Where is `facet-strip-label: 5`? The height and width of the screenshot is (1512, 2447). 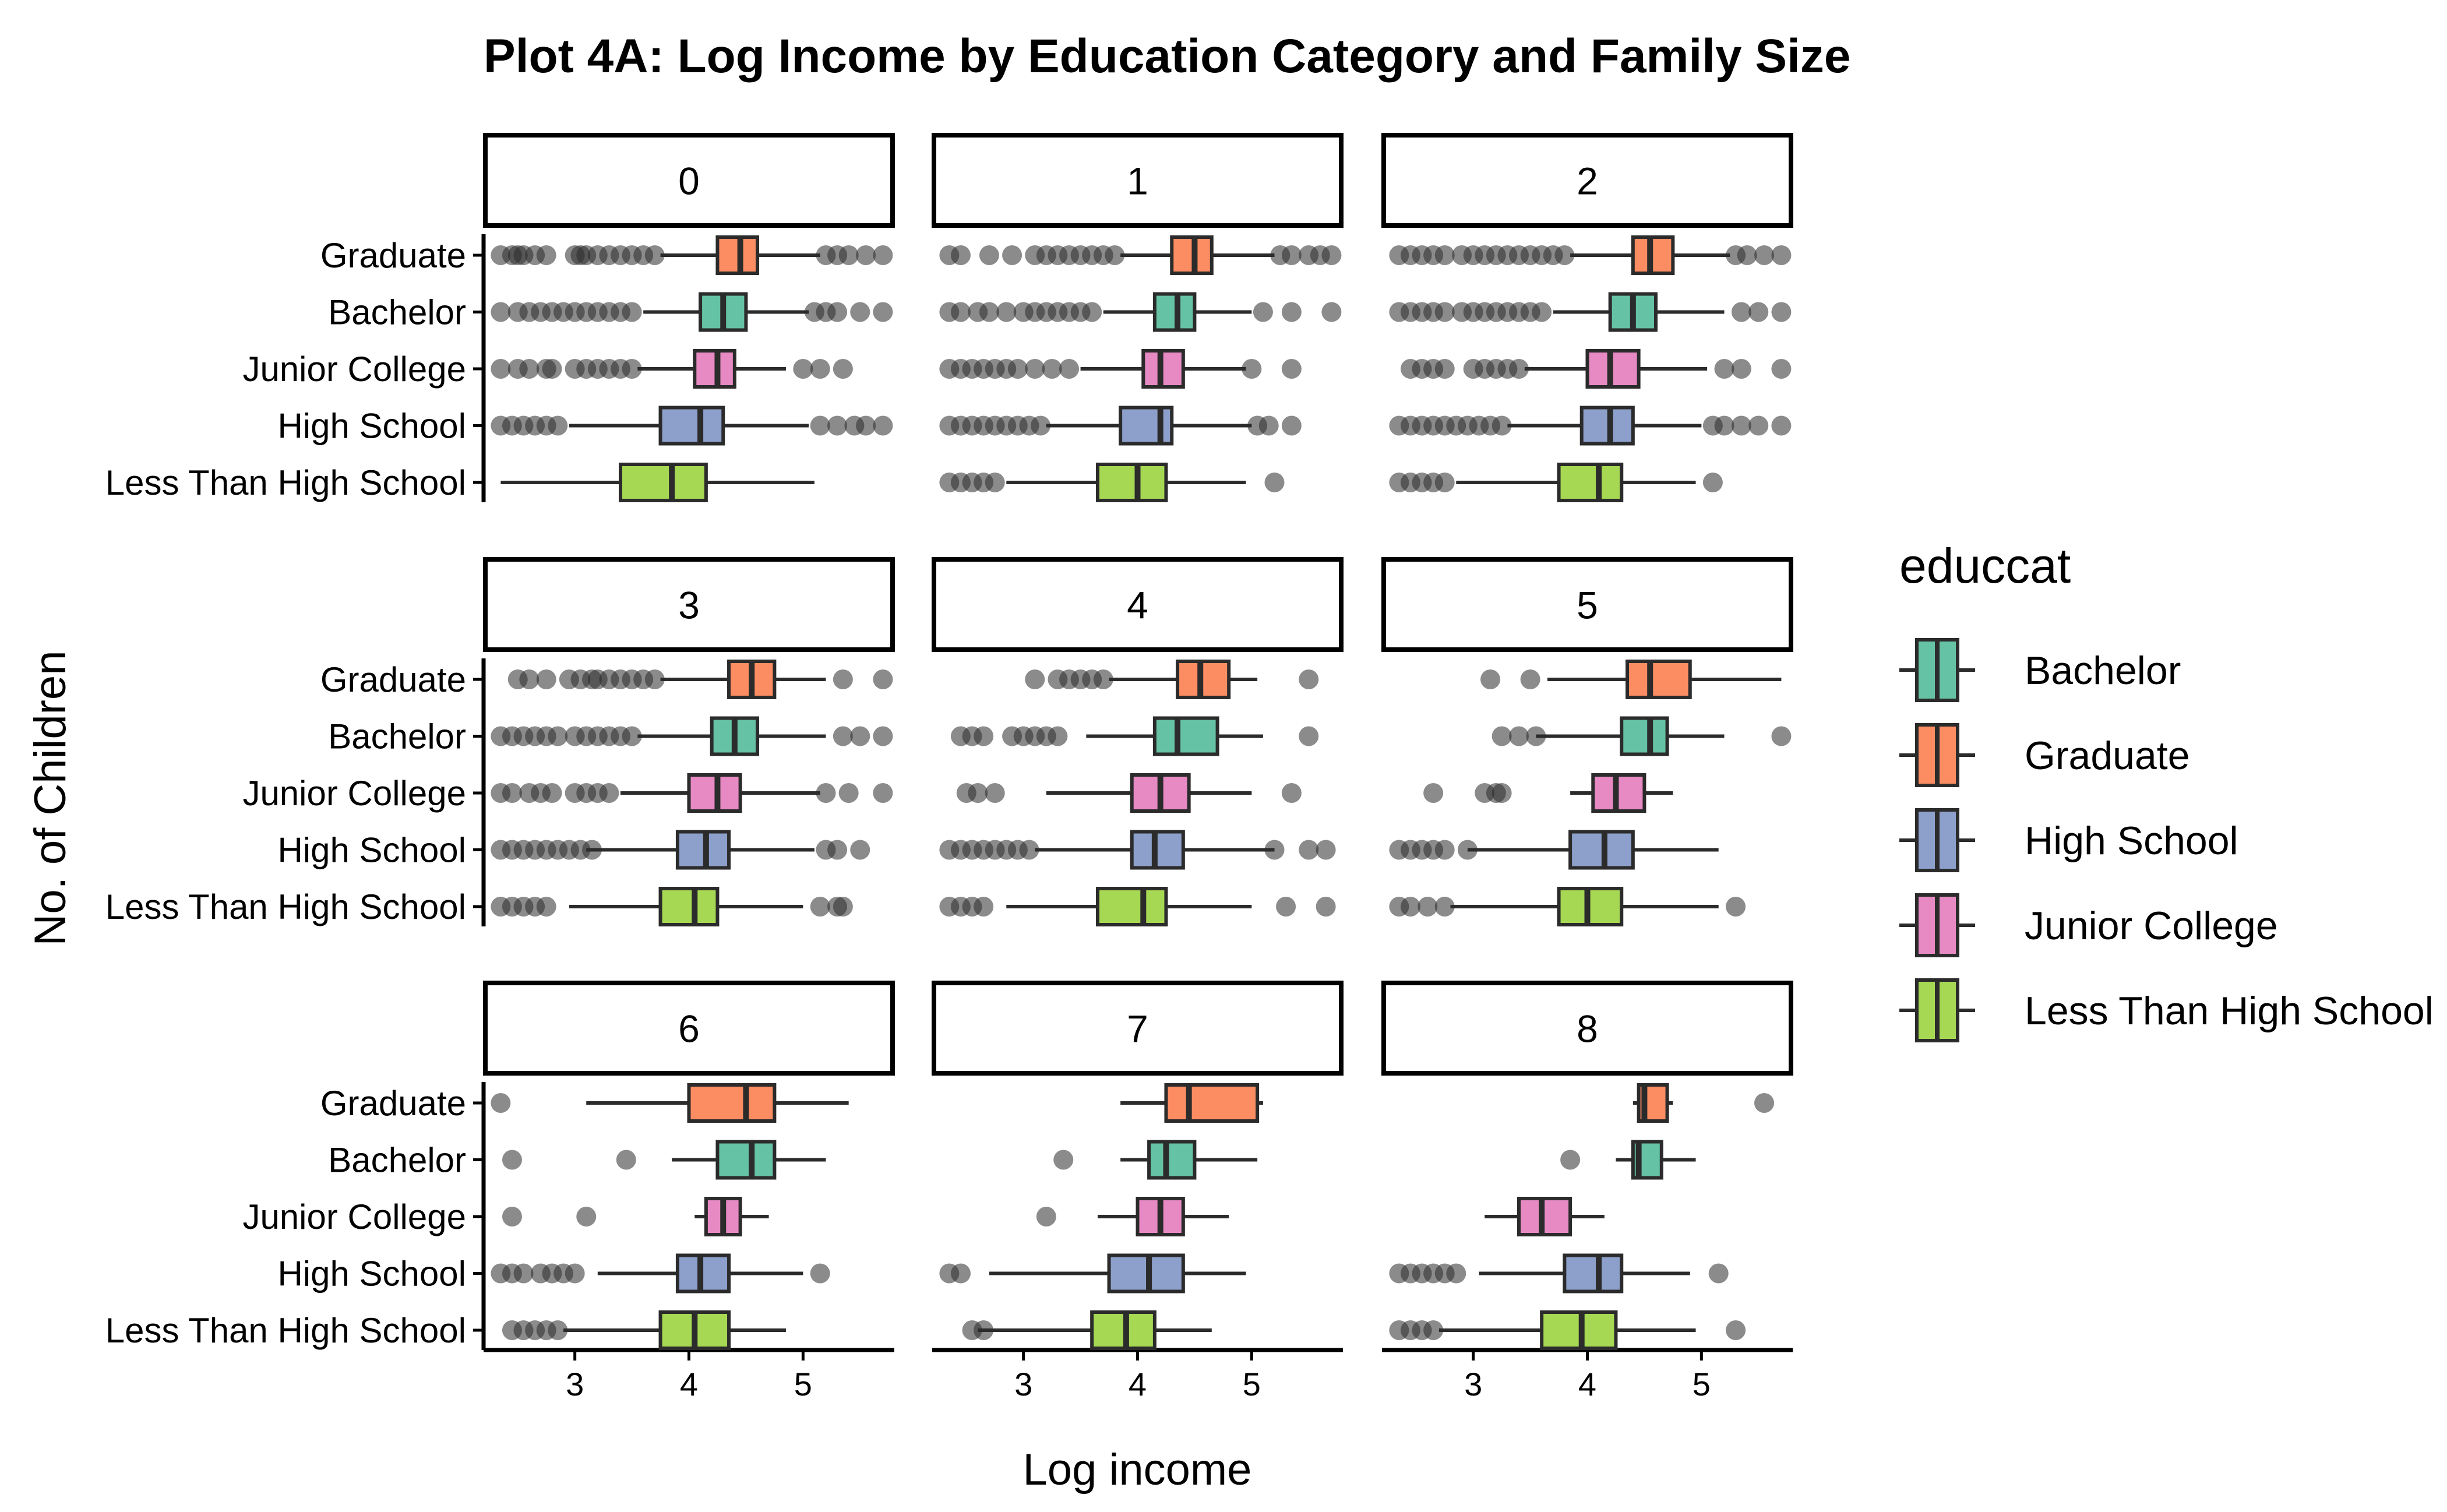 facet-strip-label: 5 is located at coordinates (1587, 606).